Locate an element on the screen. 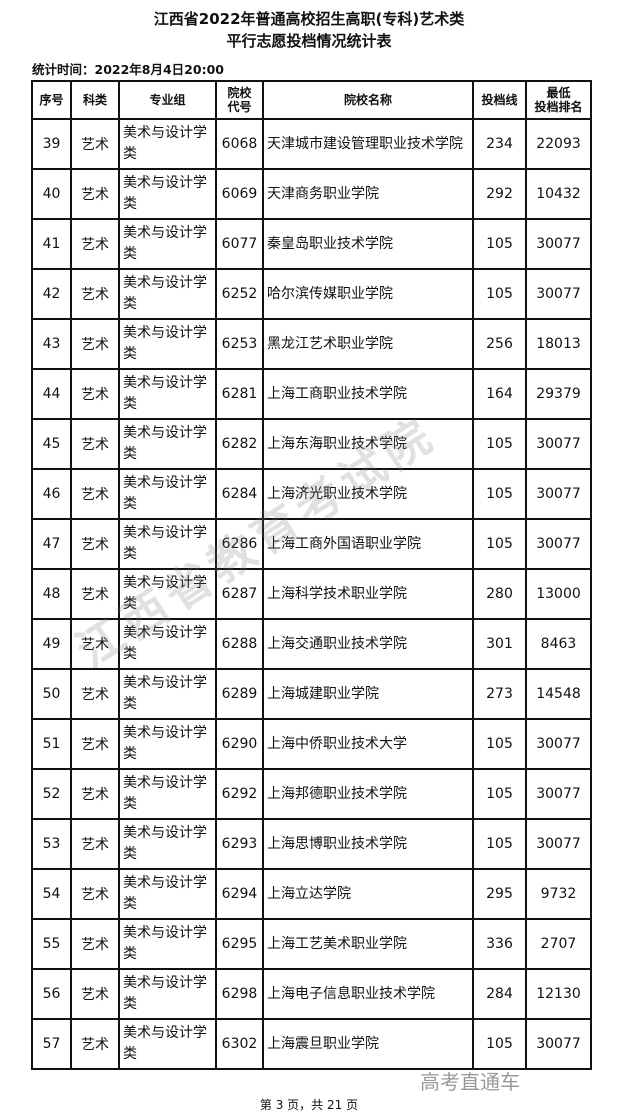  table-row: 42 艺术 美术与设计学类 6252 哈尔滨传媒职业学院 105 30077 is located at coordinates (311, 294).